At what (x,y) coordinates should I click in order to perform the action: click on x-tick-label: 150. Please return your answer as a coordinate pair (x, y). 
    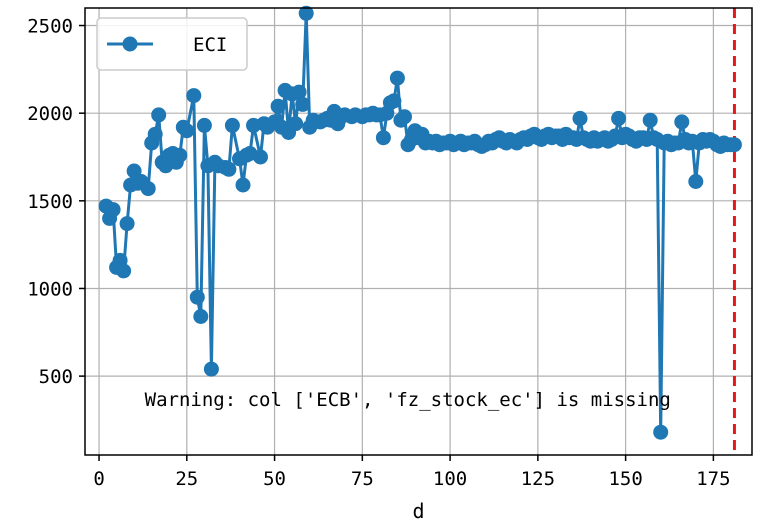
    Looking at the image, I should click on (625, 479).